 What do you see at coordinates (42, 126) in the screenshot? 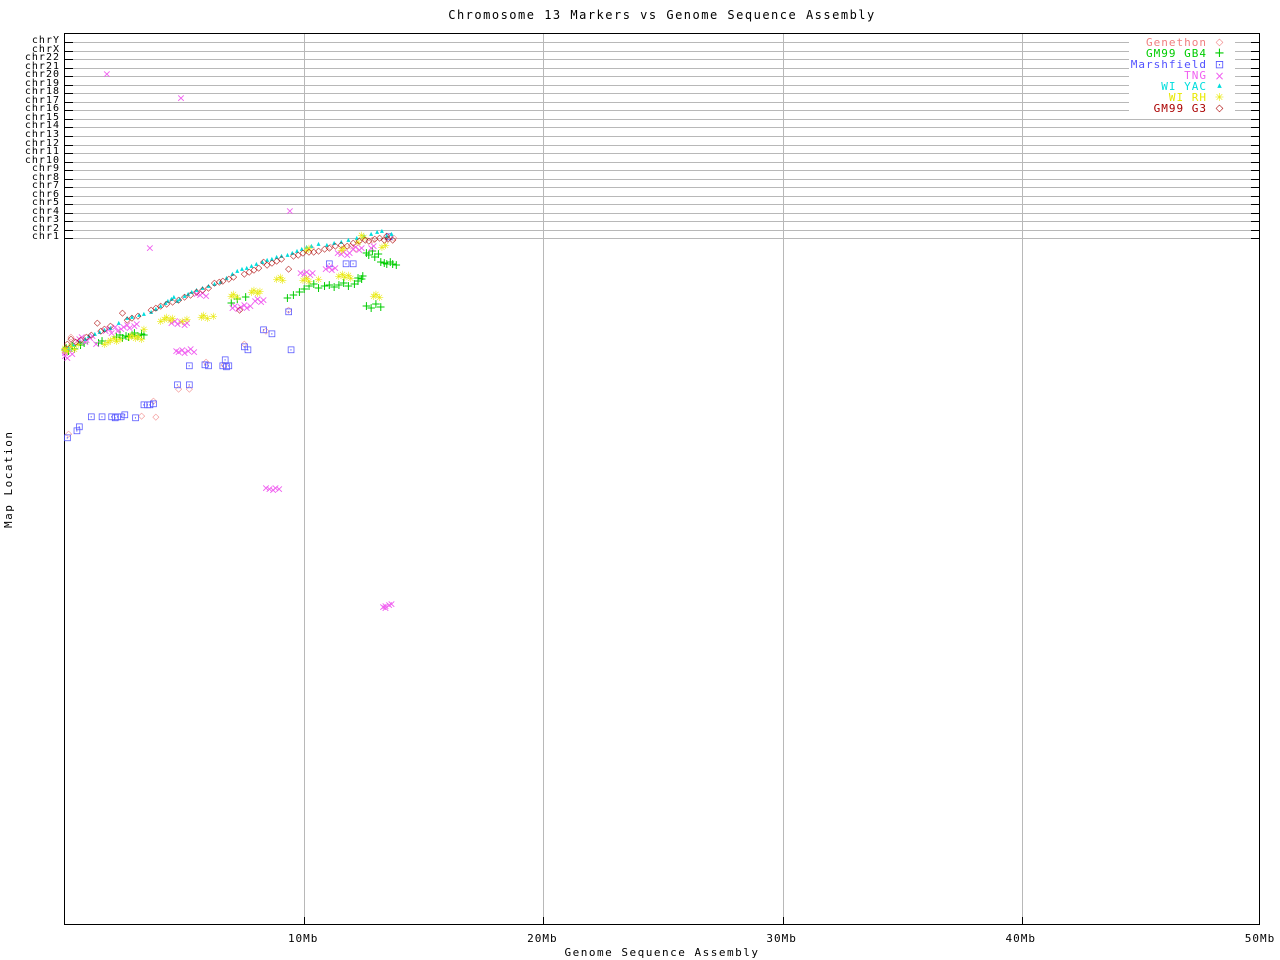
I see `chr-tick-label: chr14` at bounding box center [42, 126].